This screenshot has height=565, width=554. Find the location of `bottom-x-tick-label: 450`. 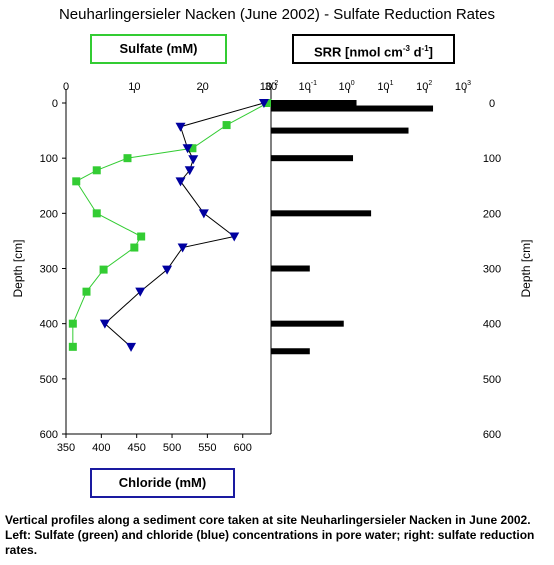

bottom-x-tick-label: 450 is located at coordinates (137, 448).